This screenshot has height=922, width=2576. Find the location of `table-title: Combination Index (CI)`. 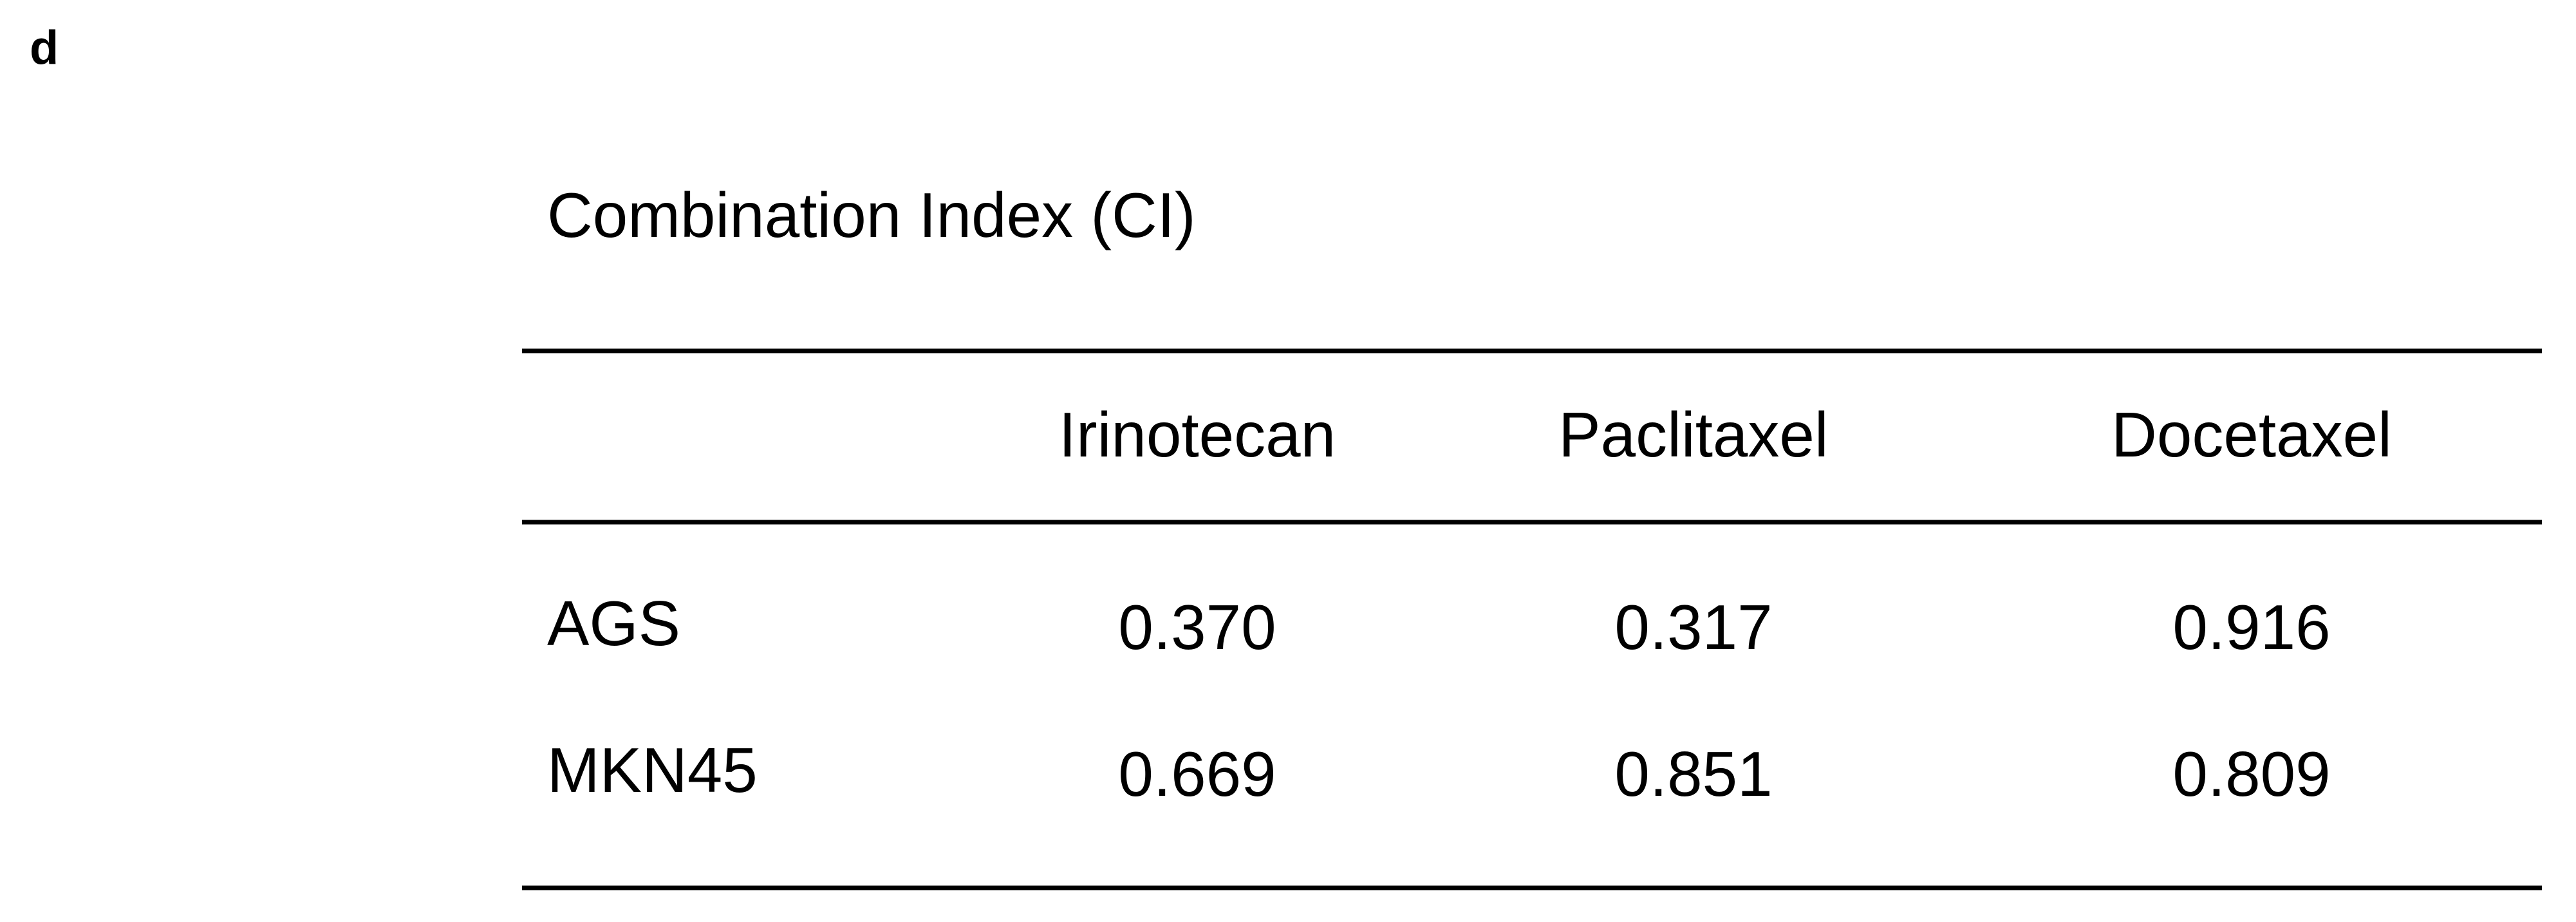

table-title: Combination Index (CI) is located at coordinates (871, 215).